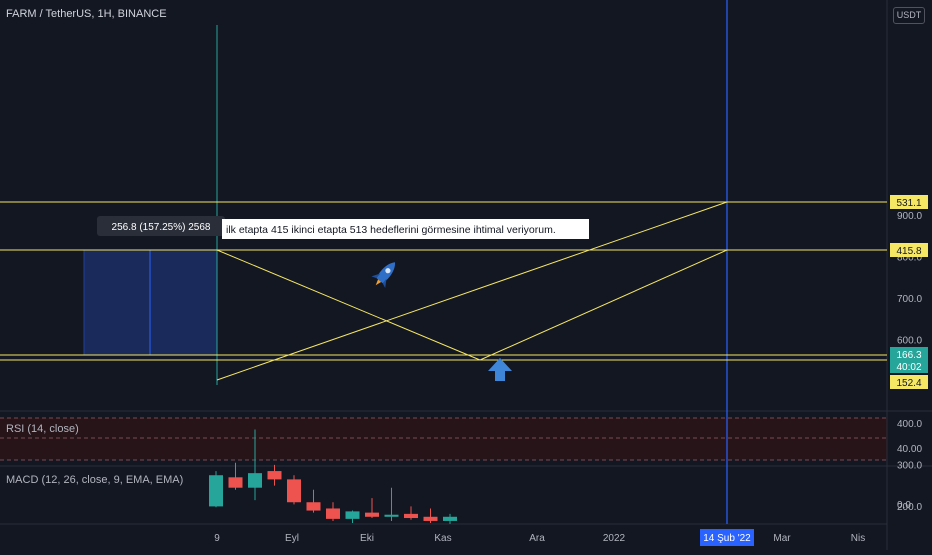 This screenshot has width=932, height=555. I want to click on rsi-indicator-label: RSI (14, close), so click(42, 429).